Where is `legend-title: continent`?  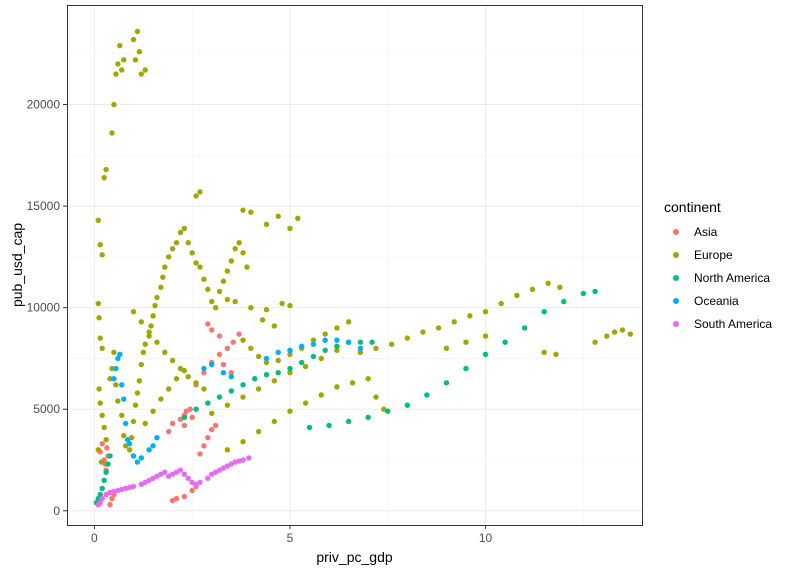 legend-title: continent is located at coordinates (692, 207).